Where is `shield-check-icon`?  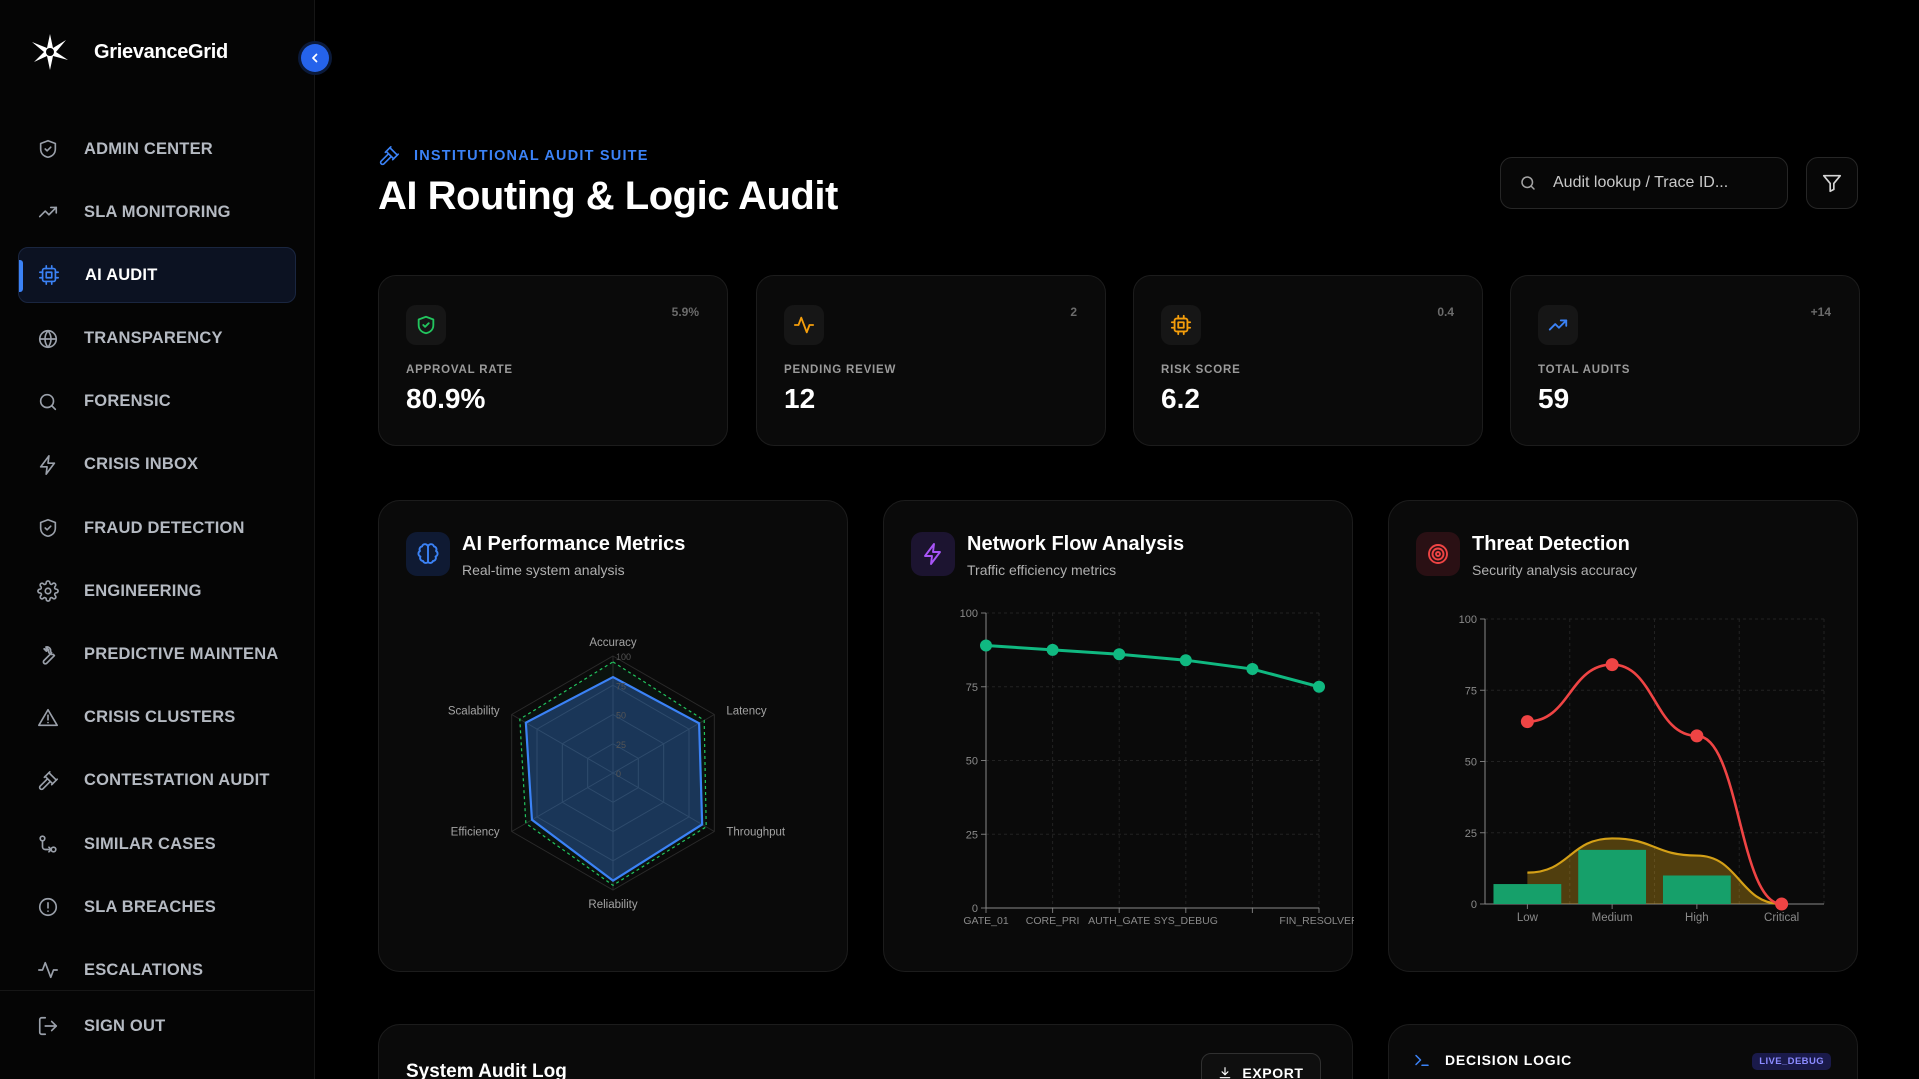
shield-check-icon is located at coordinates (426, 325).